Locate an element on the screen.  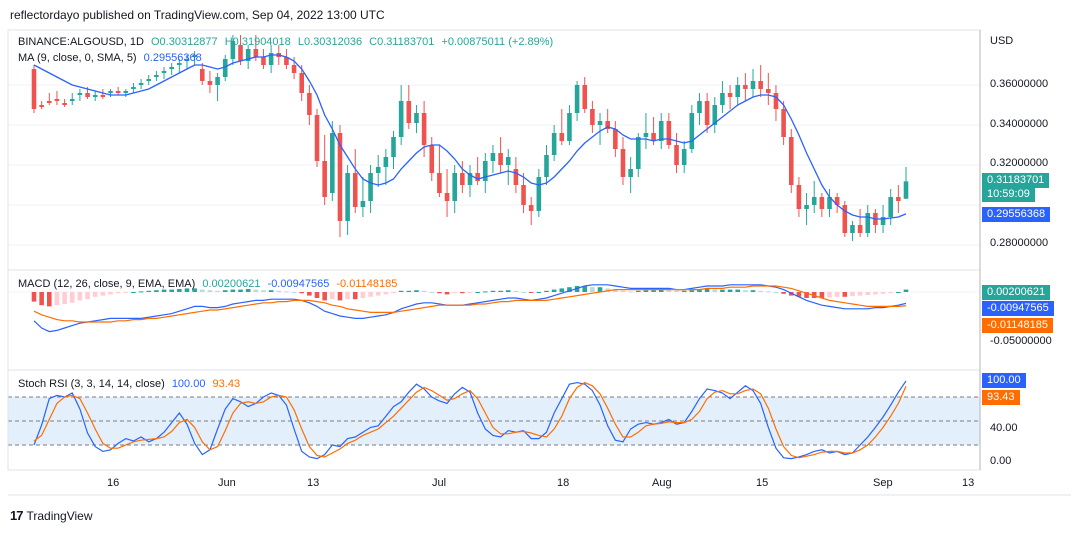
x-tick: Sep is located at coordinates (883, 483).